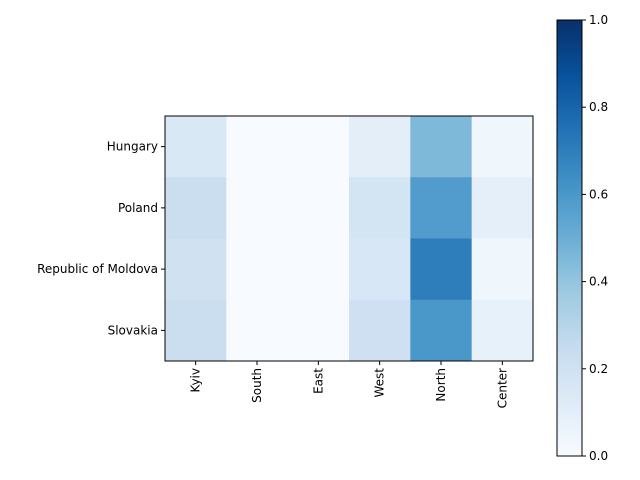  I want to click on colorbar-tick-label: 0.0, so click(598, 456).